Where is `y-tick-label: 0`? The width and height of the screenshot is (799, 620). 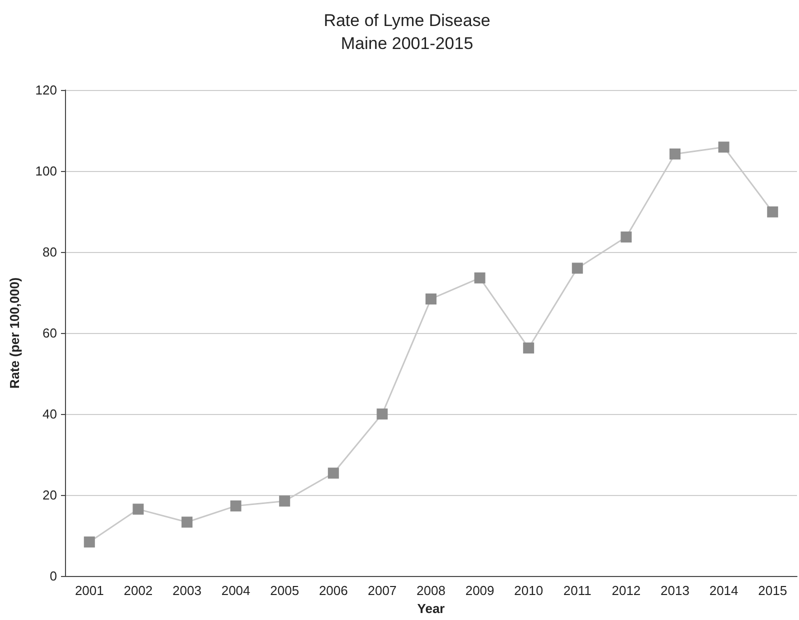
y-tick-label: 0 is located at coordinates (53, 576).